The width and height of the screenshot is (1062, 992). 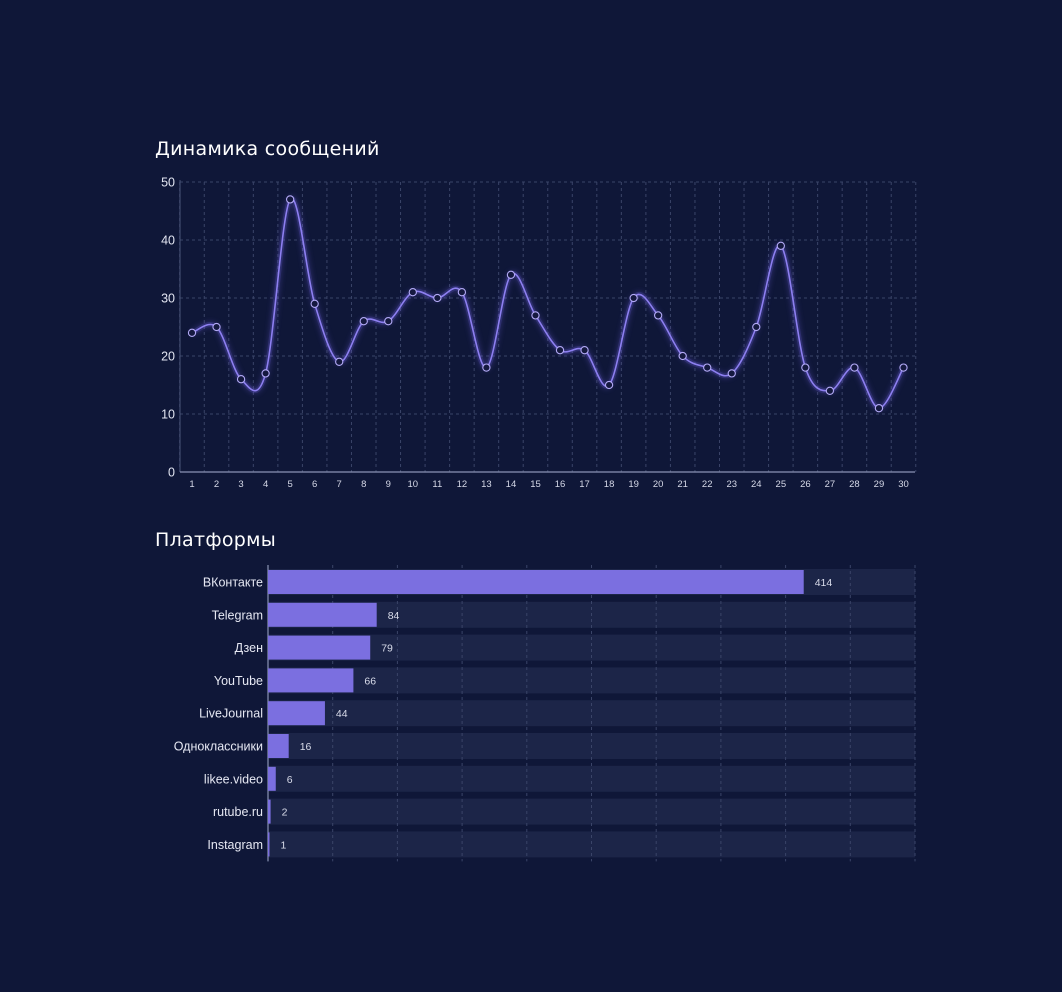 I want to click on x-tick-label: 10, so click(x=413, y=484).